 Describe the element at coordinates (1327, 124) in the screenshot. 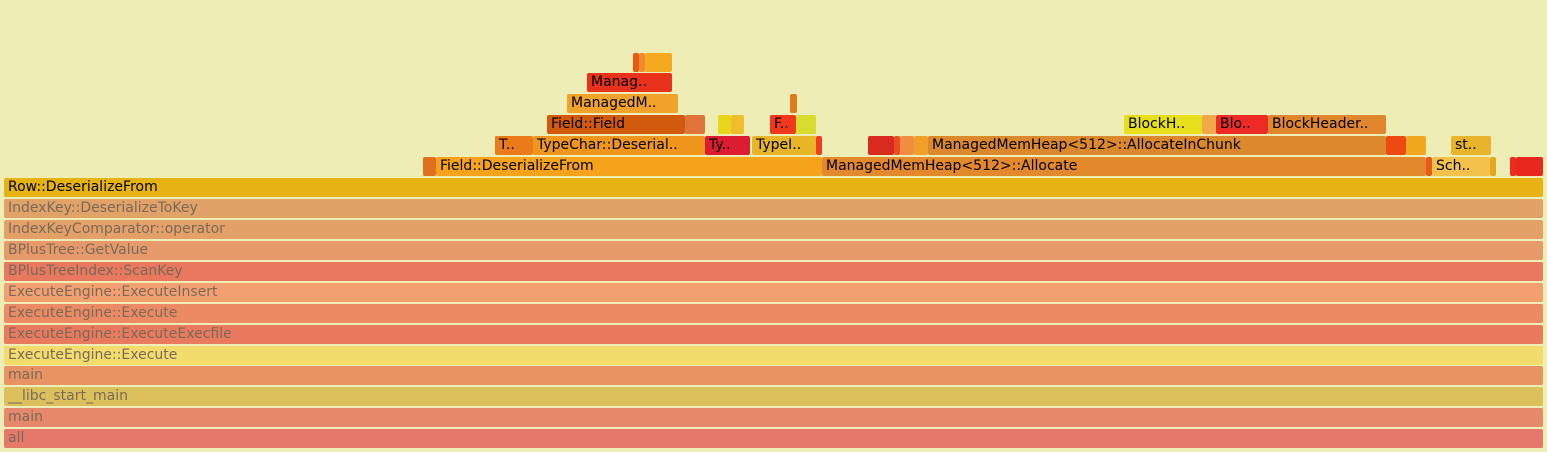

I see `frame-blockheader: BlockHeader..` at that location.